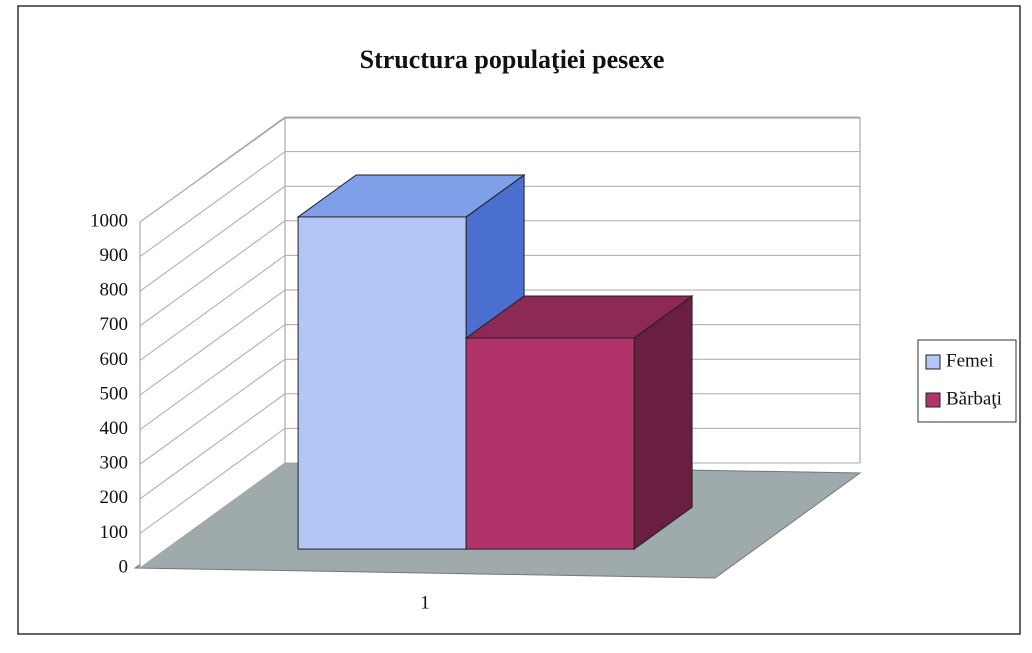  I want to click on y-tick-label: 300, so click(114, 463).